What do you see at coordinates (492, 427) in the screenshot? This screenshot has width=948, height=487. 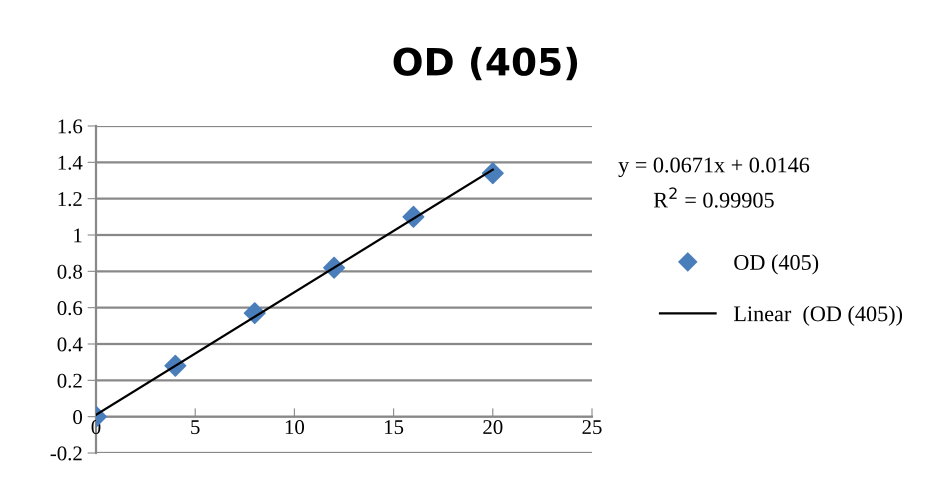 I see `x-tick-label: 20` at bounding box center [492, 427].